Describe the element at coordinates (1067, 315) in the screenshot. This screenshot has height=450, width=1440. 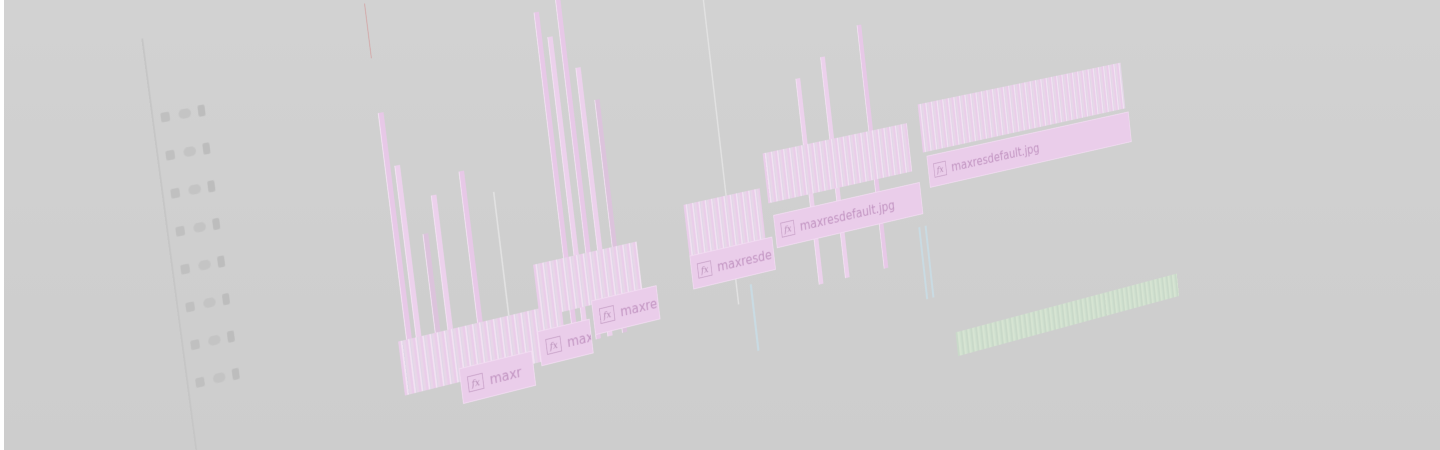
I see `audio-waveform` at that location.